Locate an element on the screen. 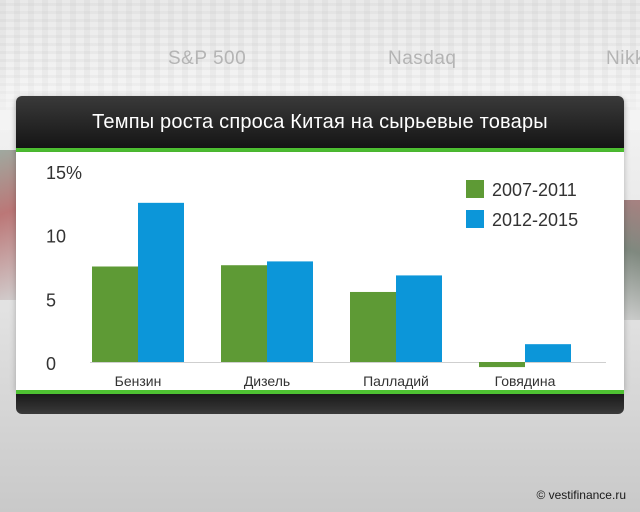 The width and height of the screenshot is (640, 512). x-tick-label: Говядина is located at coordinates (525, 381).